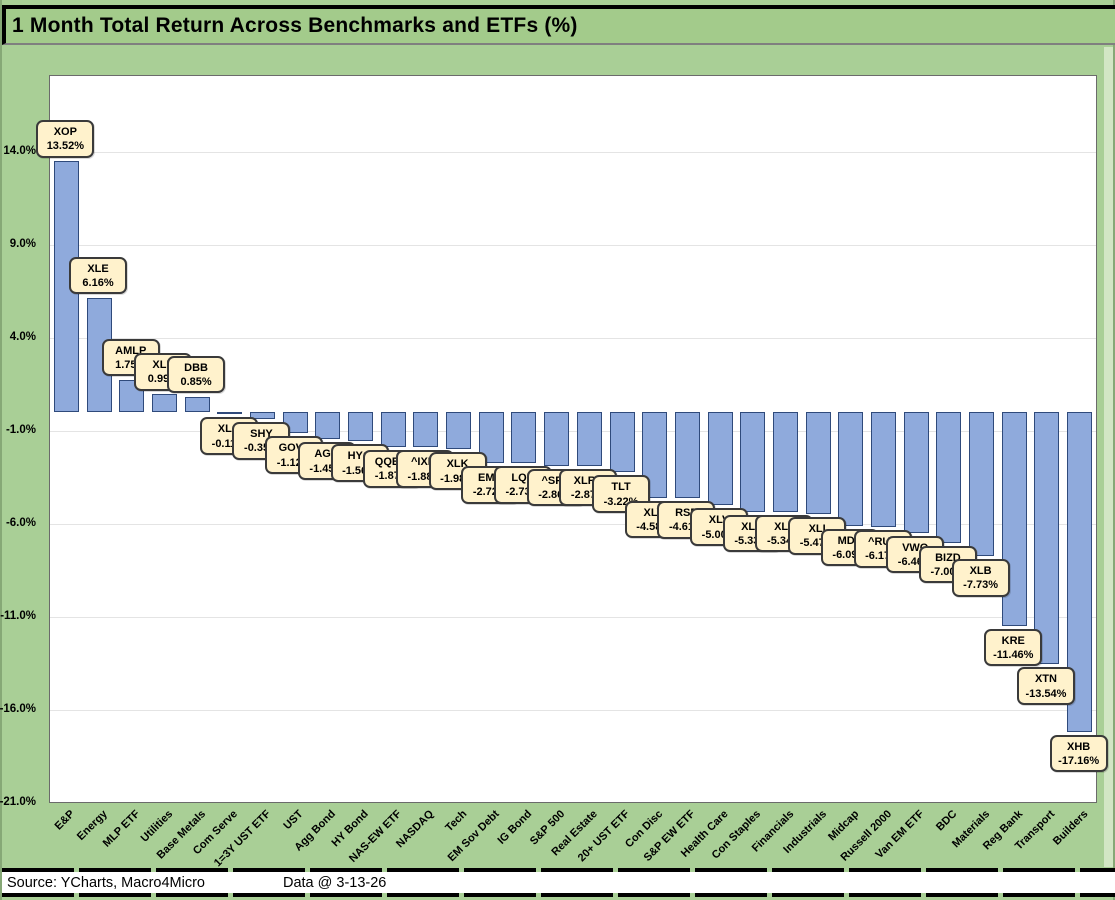 The height and width of the screenshot is (900, 1115). What do you see at coordinates (558, 895) in the screenshot?
I see `footer-bottom-border` at bounding box center [558, 895].